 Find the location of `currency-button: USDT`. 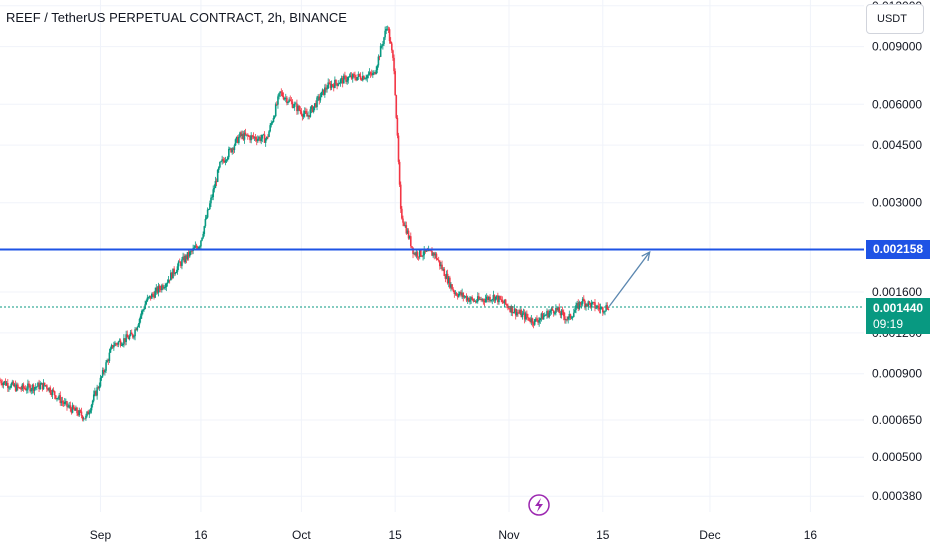

currency-button: USDT is located at coordinates (895, 19).